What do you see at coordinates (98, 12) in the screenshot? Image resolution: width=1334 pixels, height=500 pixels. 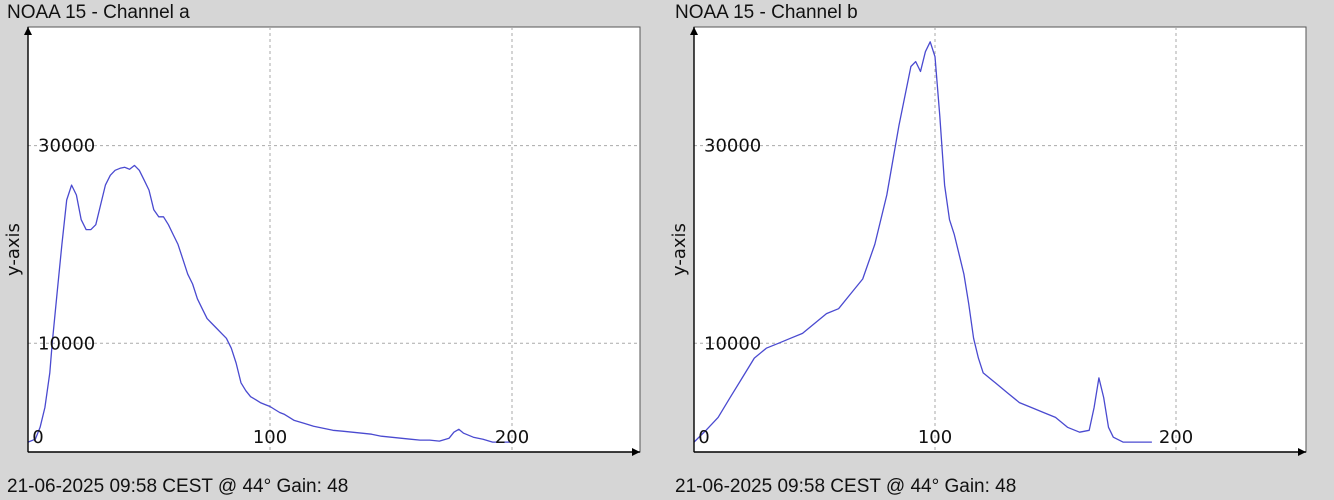 I see `chart-a-title: NOAA 15 - Channel a` at bounding box center [98, 12].